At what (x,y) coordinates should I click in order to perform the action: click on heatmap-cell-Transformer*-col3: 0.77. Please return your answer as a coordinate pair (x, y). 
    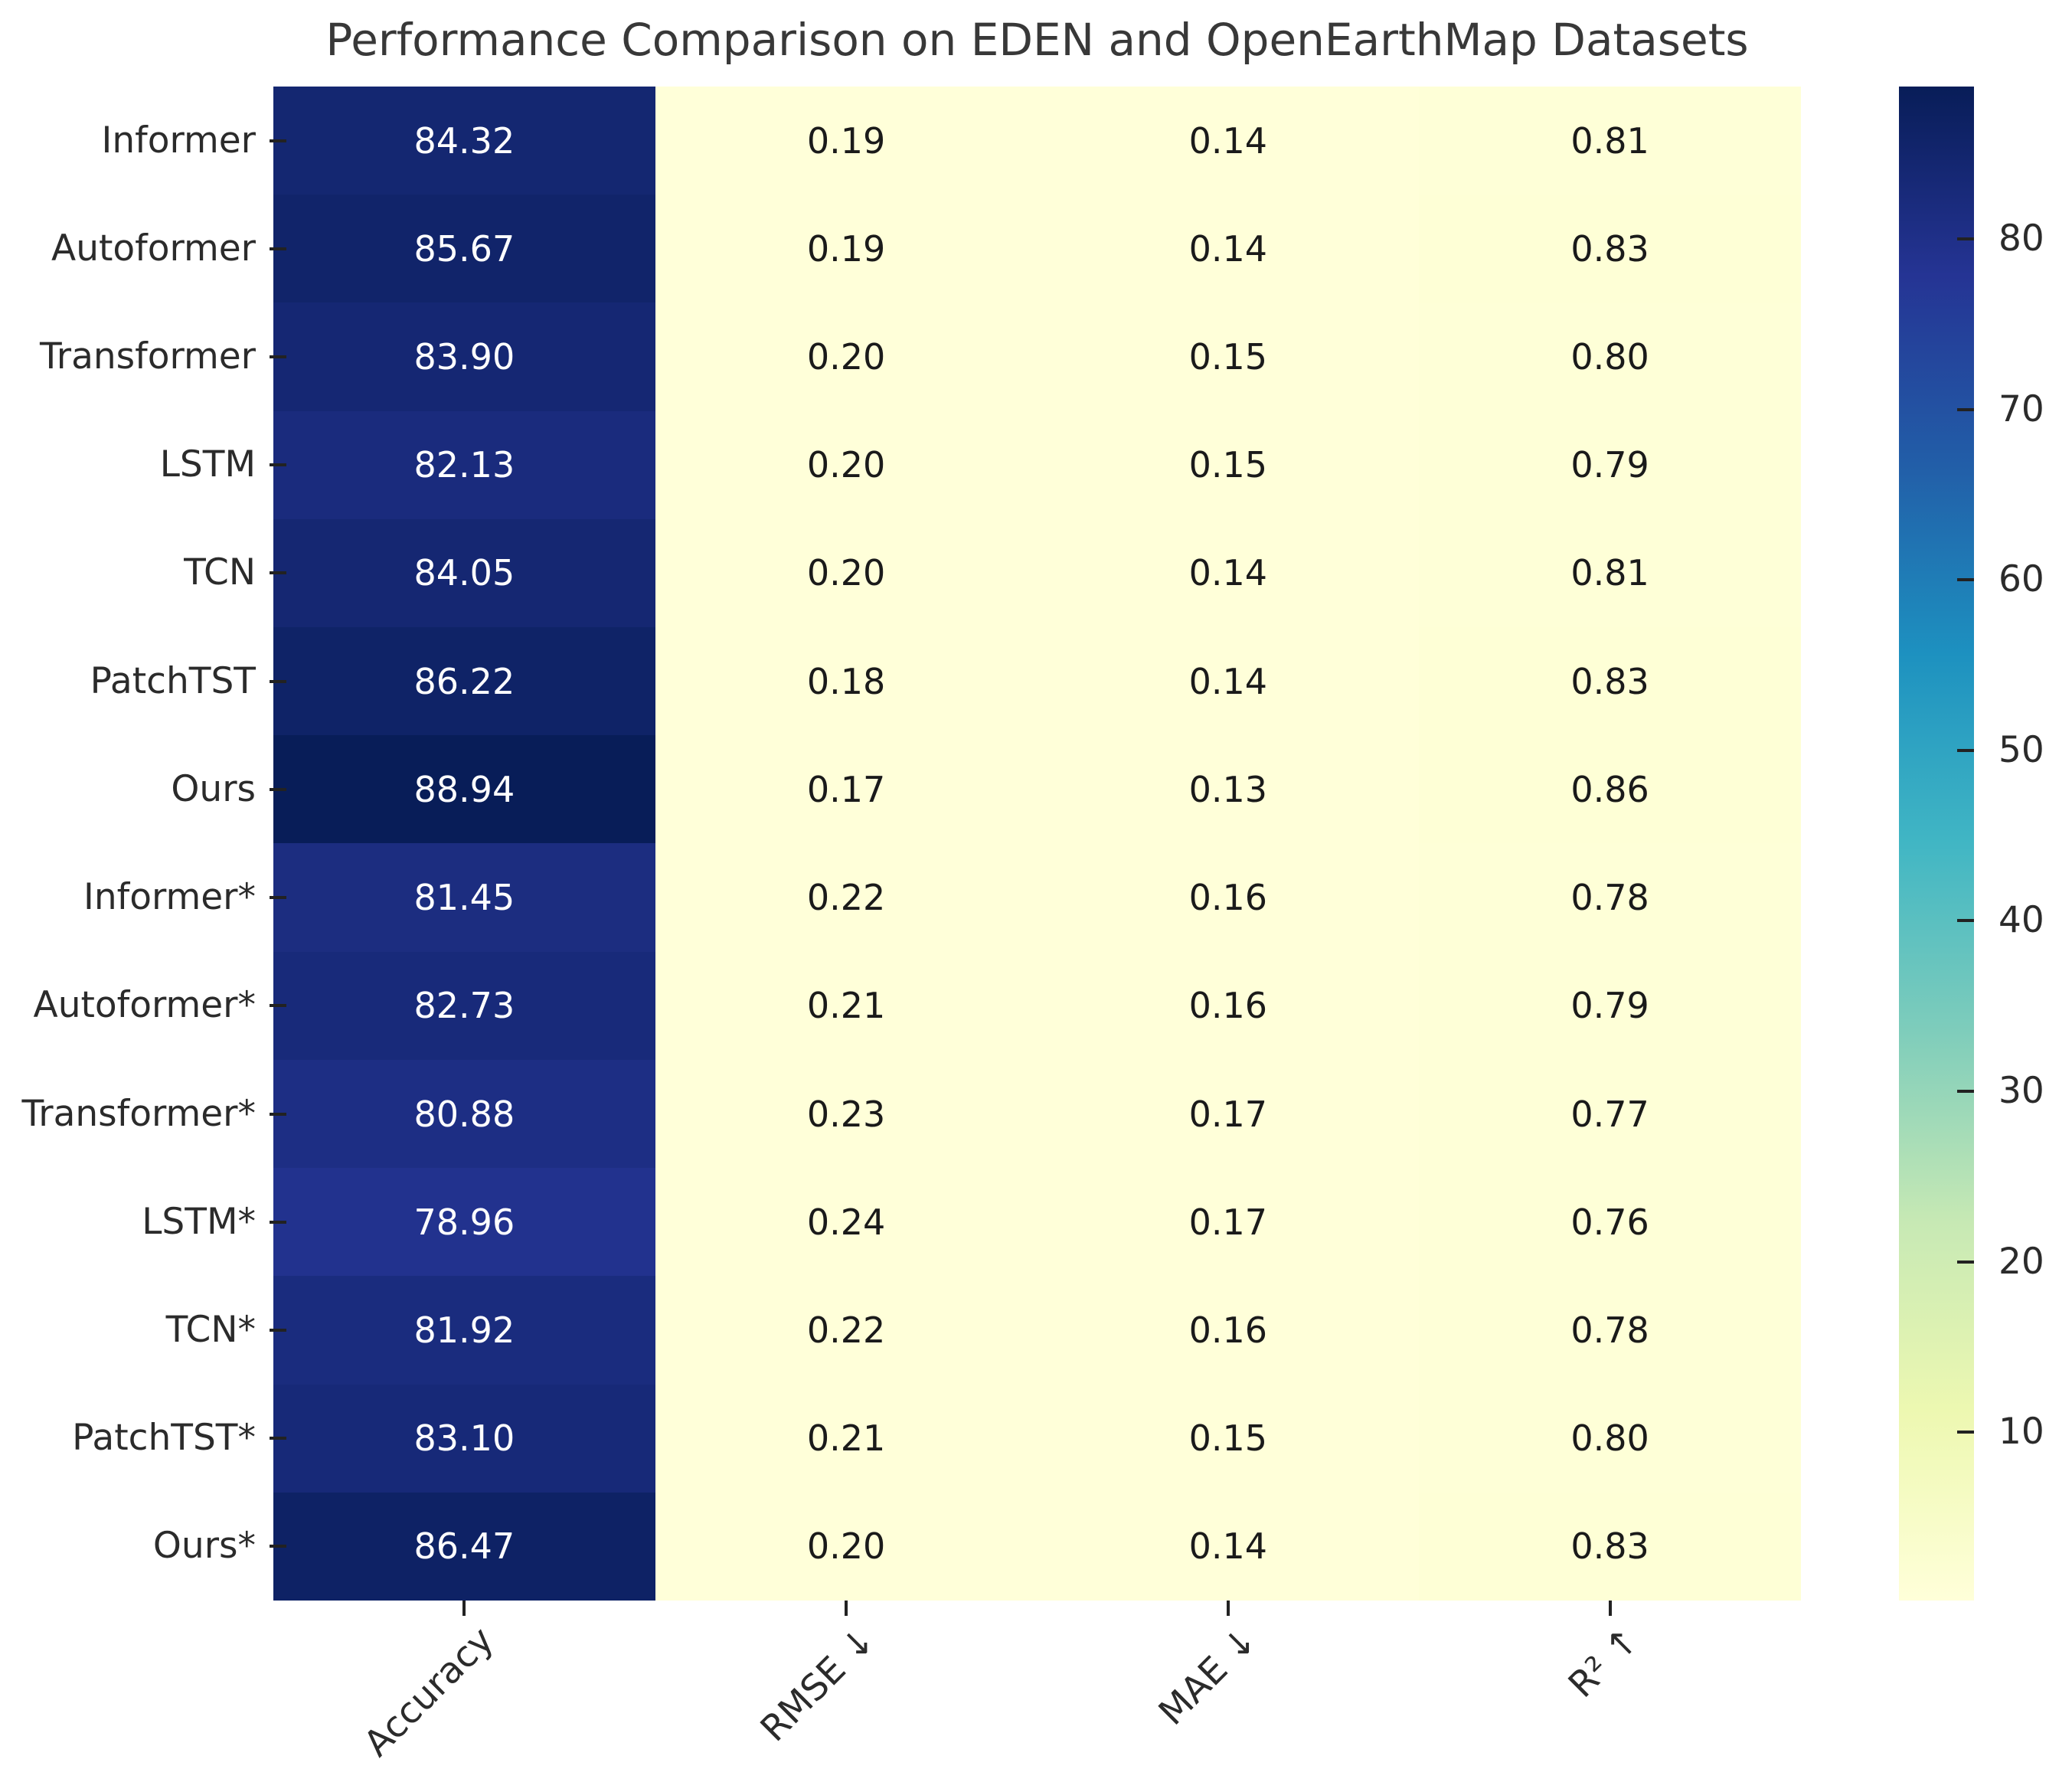
    Looking at the image, I should click on (1610, 1114).